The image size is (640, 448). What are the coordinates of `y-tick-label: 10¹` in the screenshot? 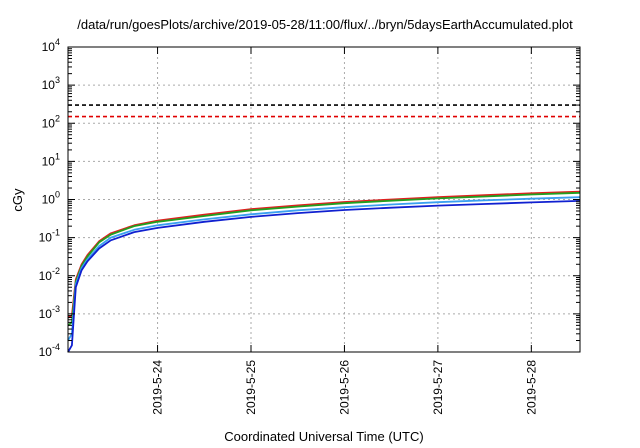 It's located at (51, 159).